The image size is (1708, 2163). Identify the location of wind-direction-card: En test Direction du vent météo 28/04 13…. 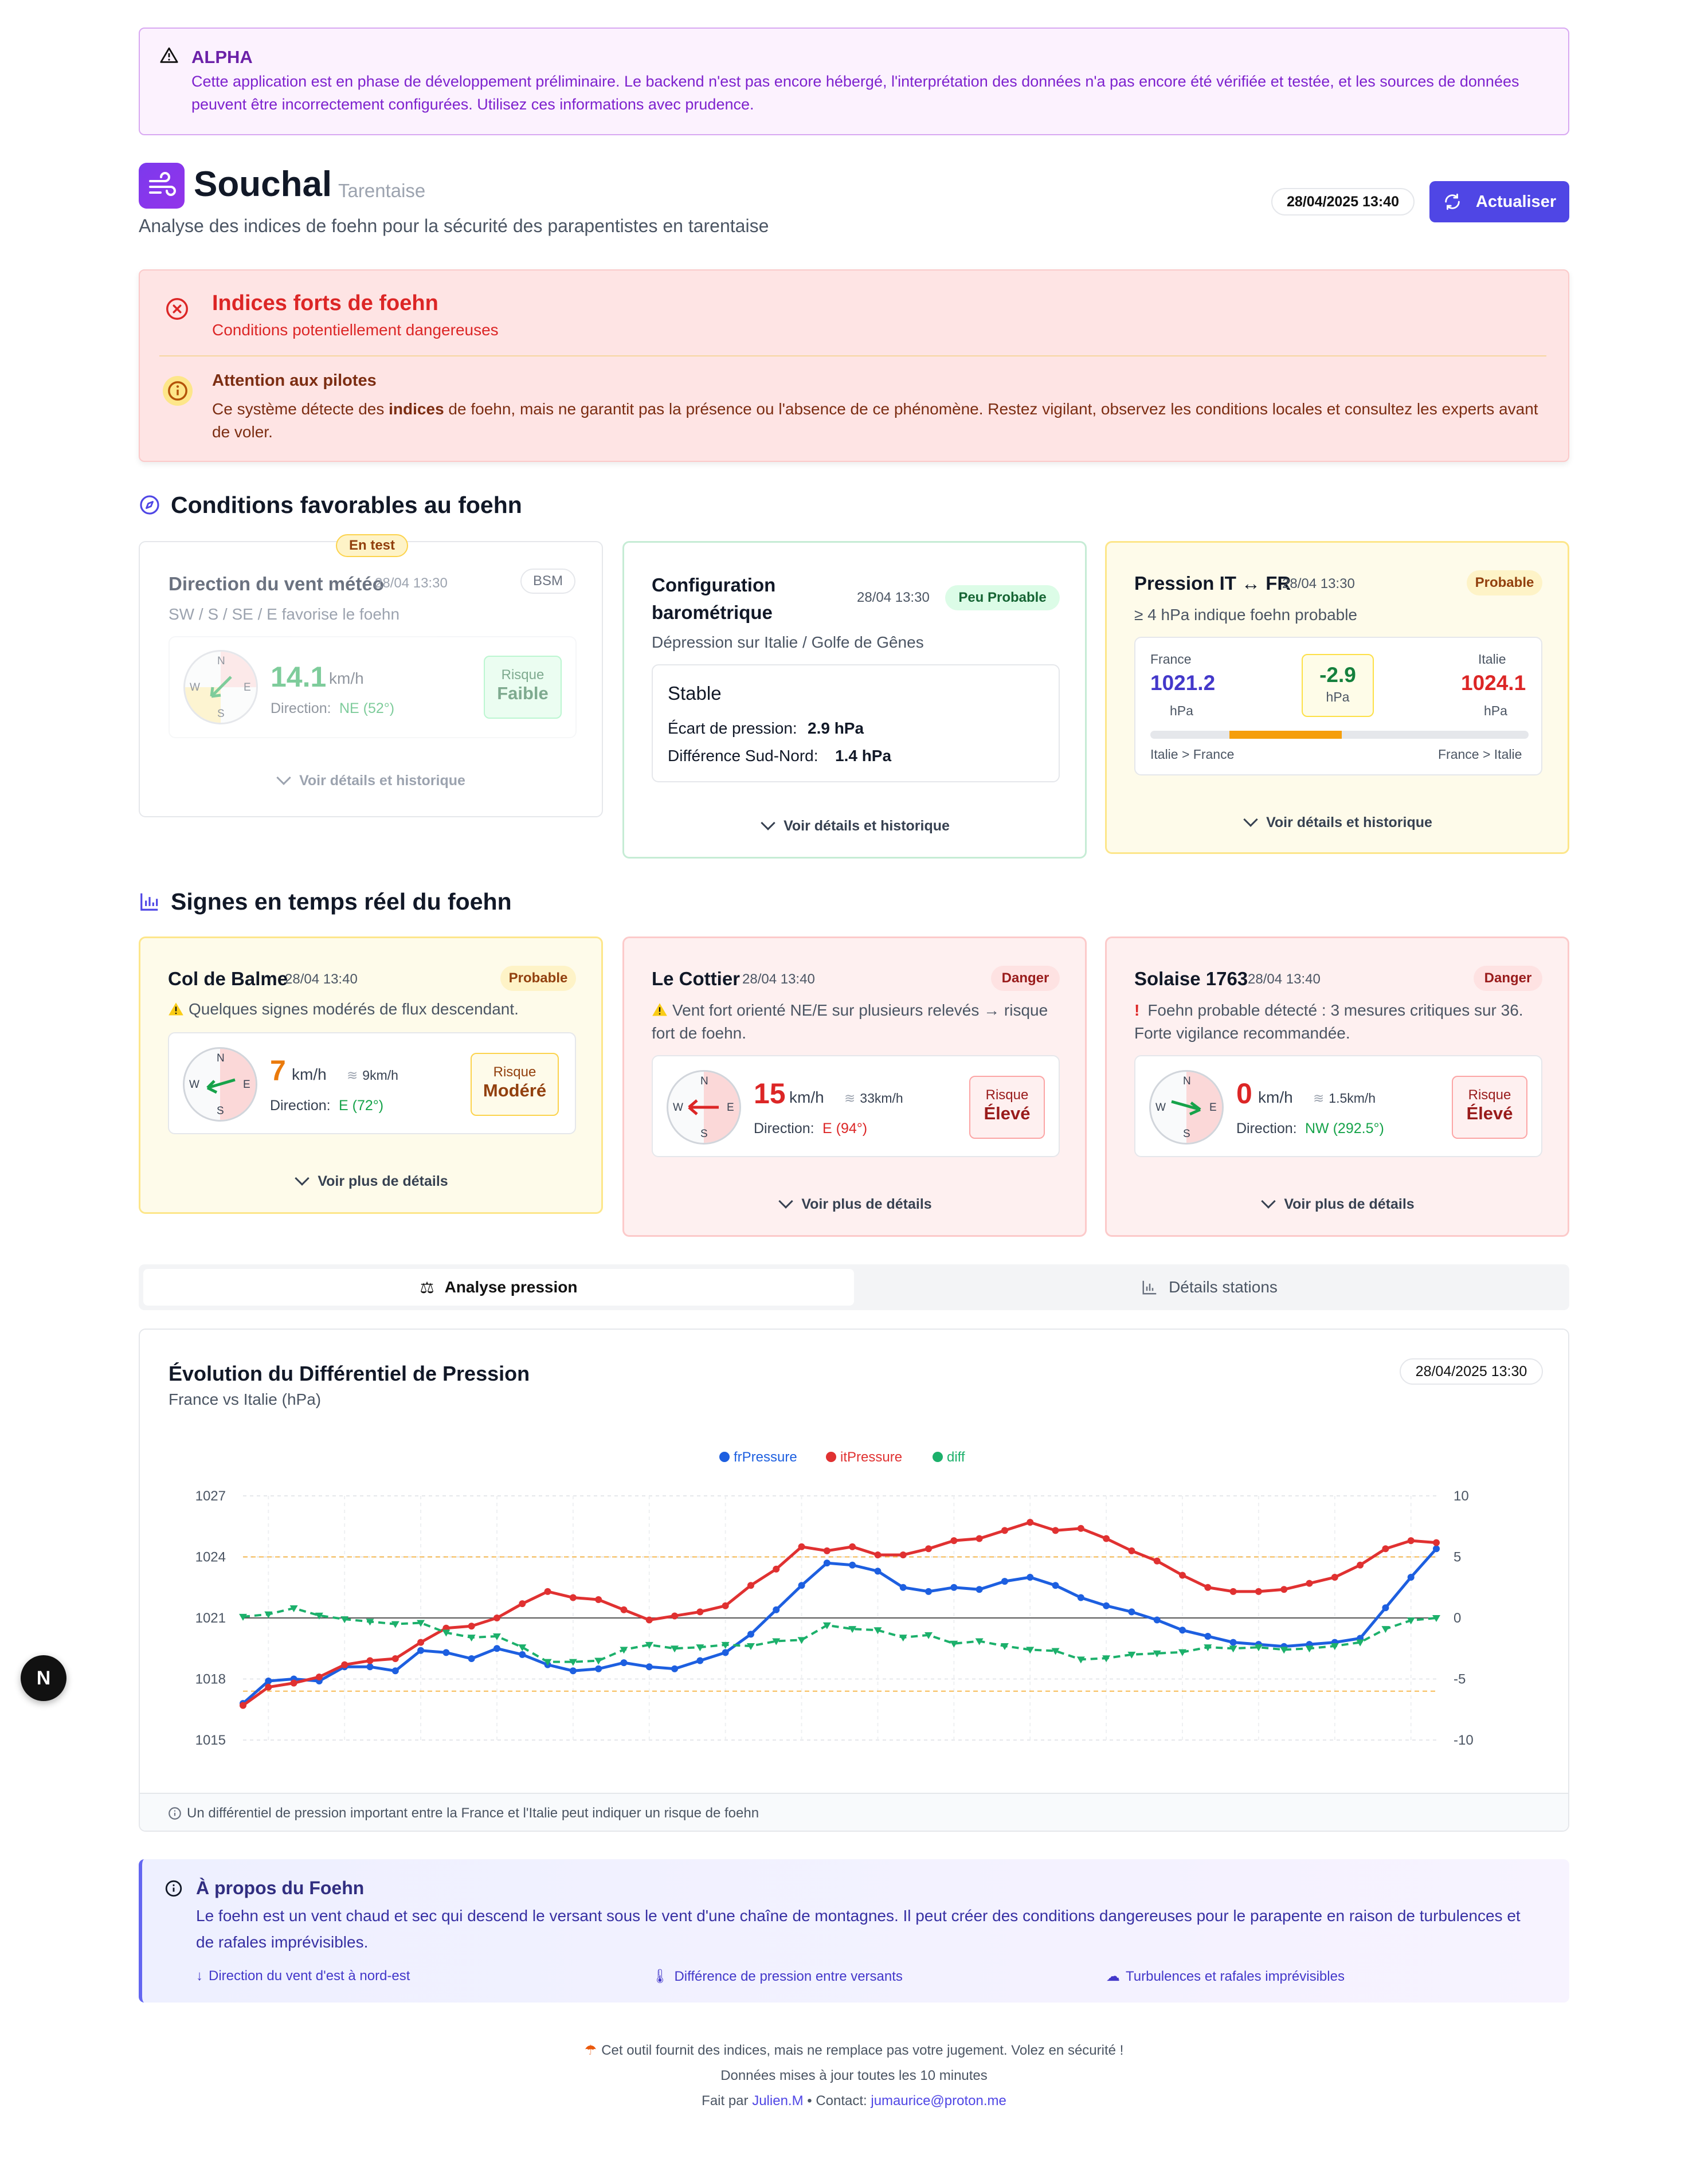
(371, 675).